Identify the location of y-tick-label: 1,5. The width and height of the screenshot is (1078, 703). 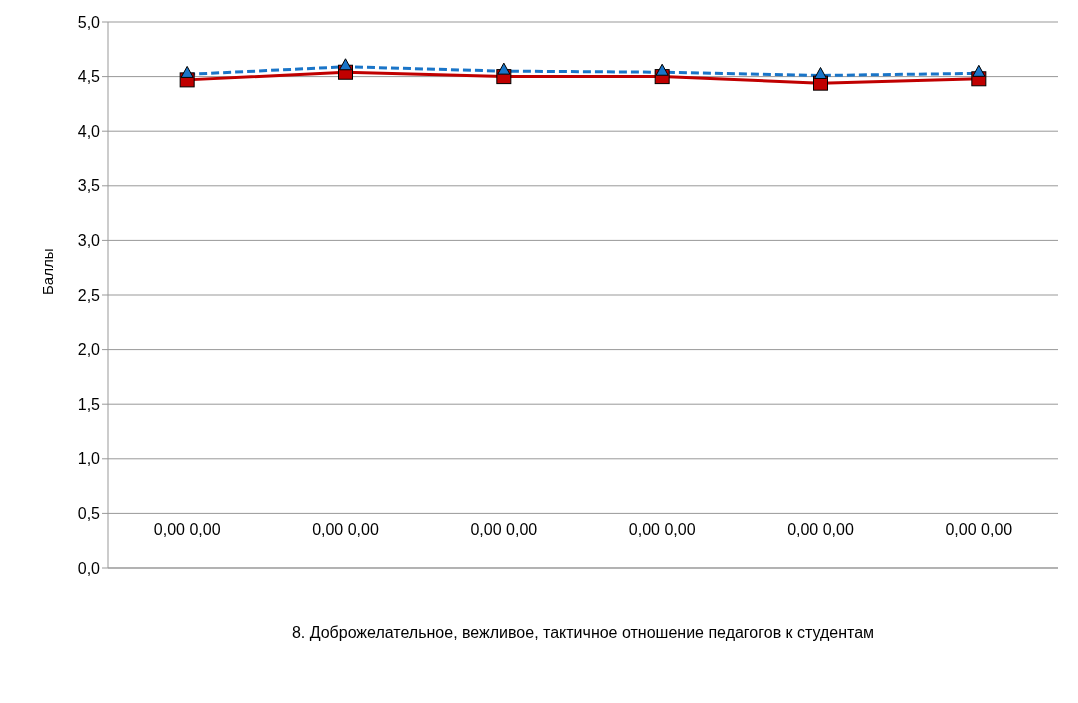
(89, 404).